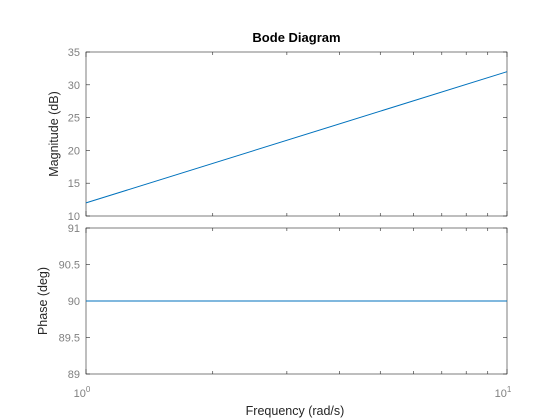 The height and width of the screenshot is (419, 559). Describe the element at coordinates (296, 37) in the screenshot. I see `chart-title: Bode Diagram` at that location.